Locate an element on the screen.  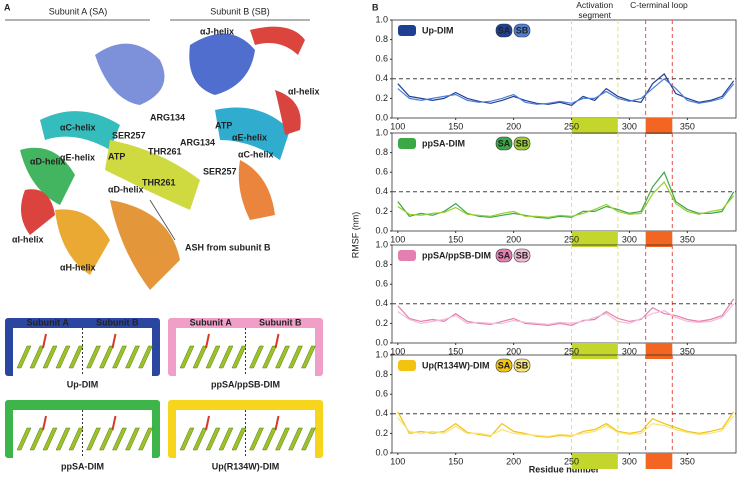
x-tick-label: 250 is located at coordinates (571, 239).